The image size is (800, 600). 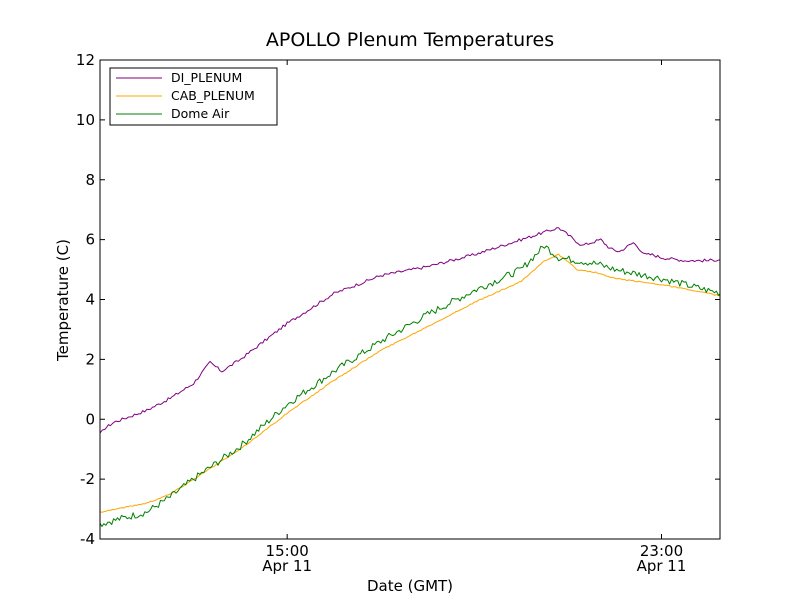 I want to click on legend-label-di-plenum: DI_PLENUM, so click(x=206, y=77).